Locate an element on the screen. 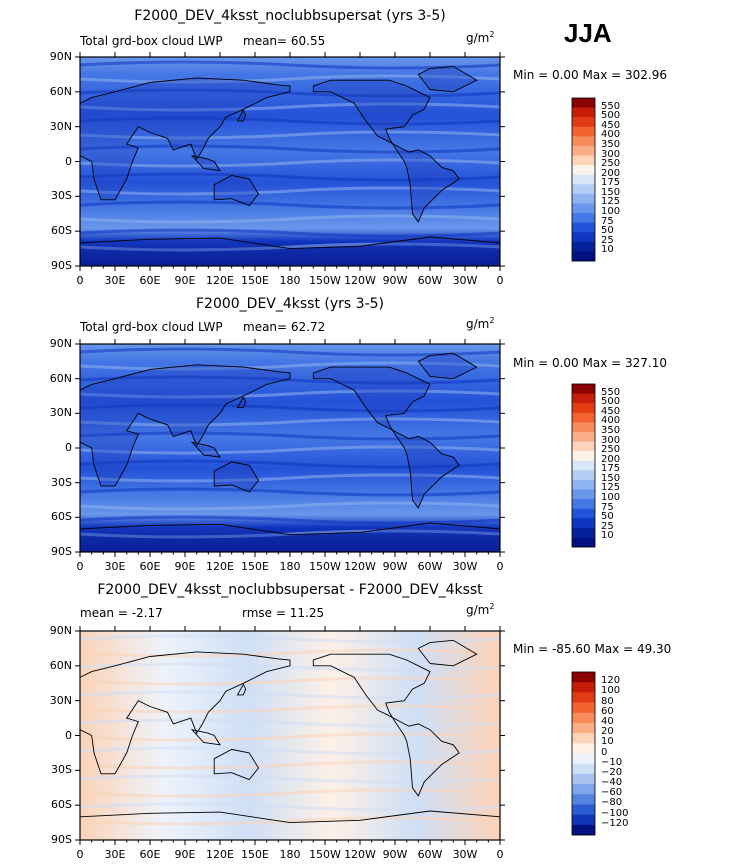  colorbar-label: 80 is located at coordinates (607, 701).